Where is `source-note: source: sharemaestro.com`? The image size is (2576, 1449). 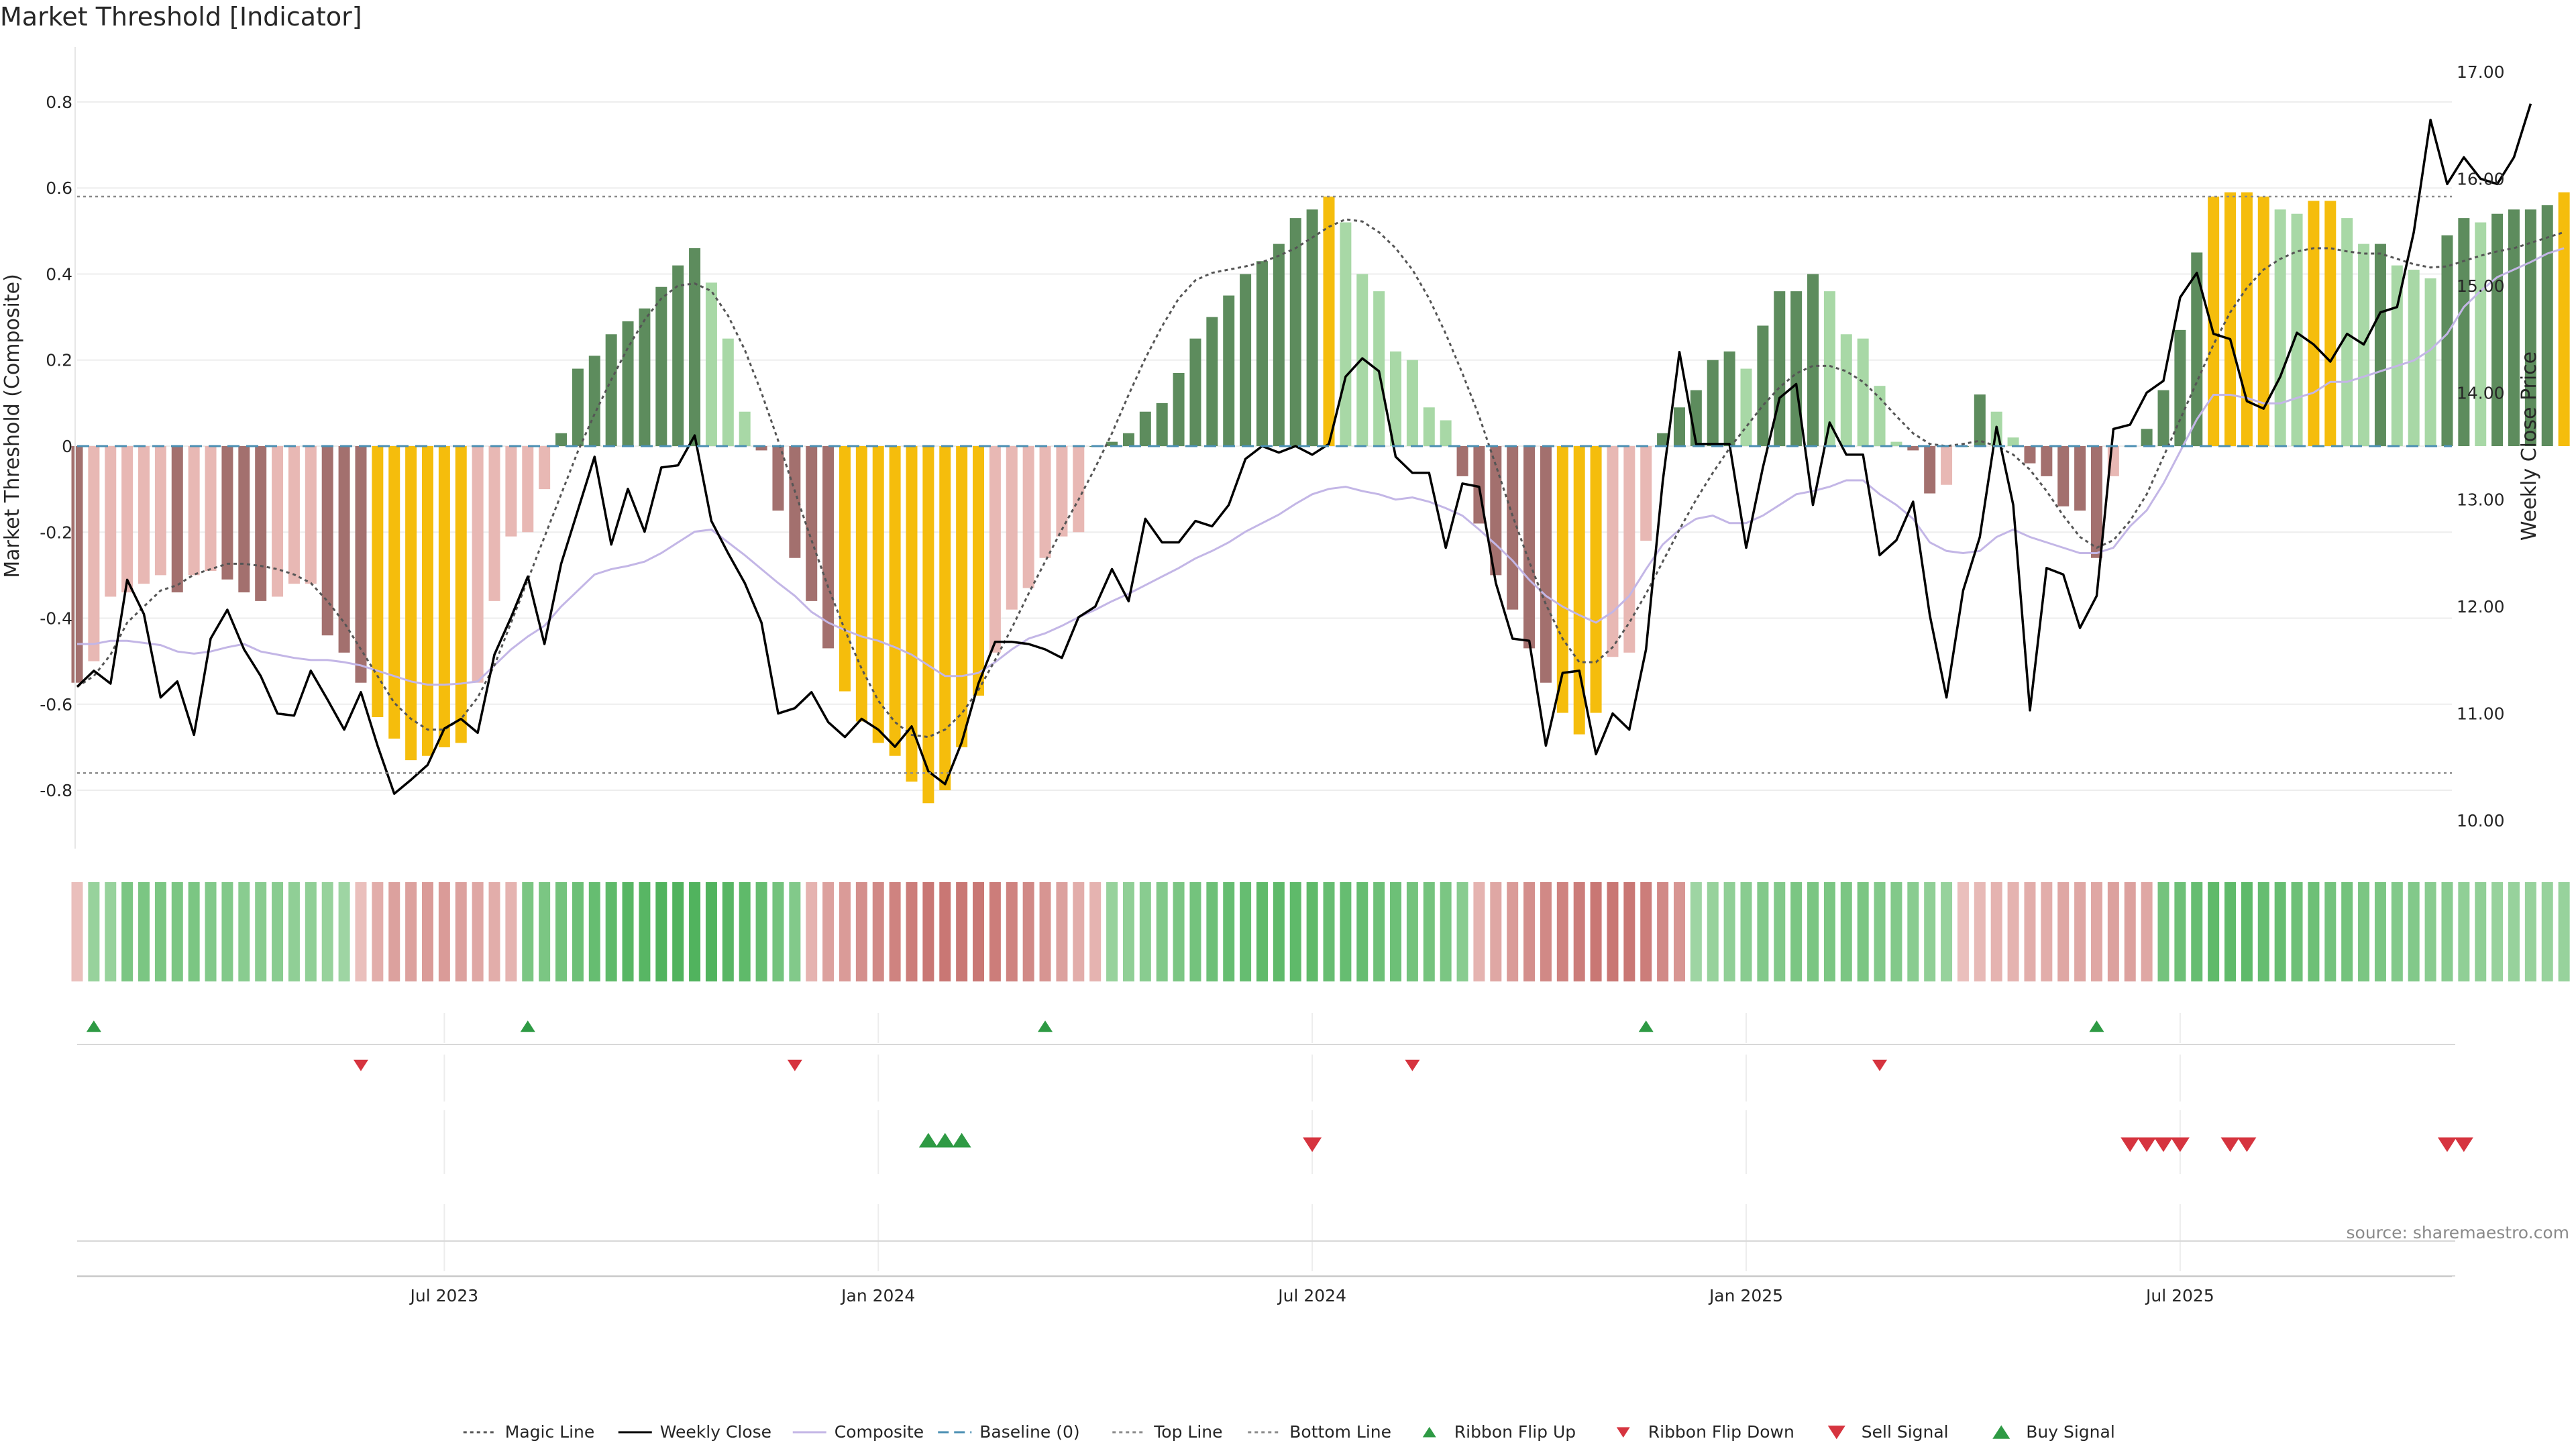 source-note: source: sharemaestro.com is located at coordinates (2458, 1232).